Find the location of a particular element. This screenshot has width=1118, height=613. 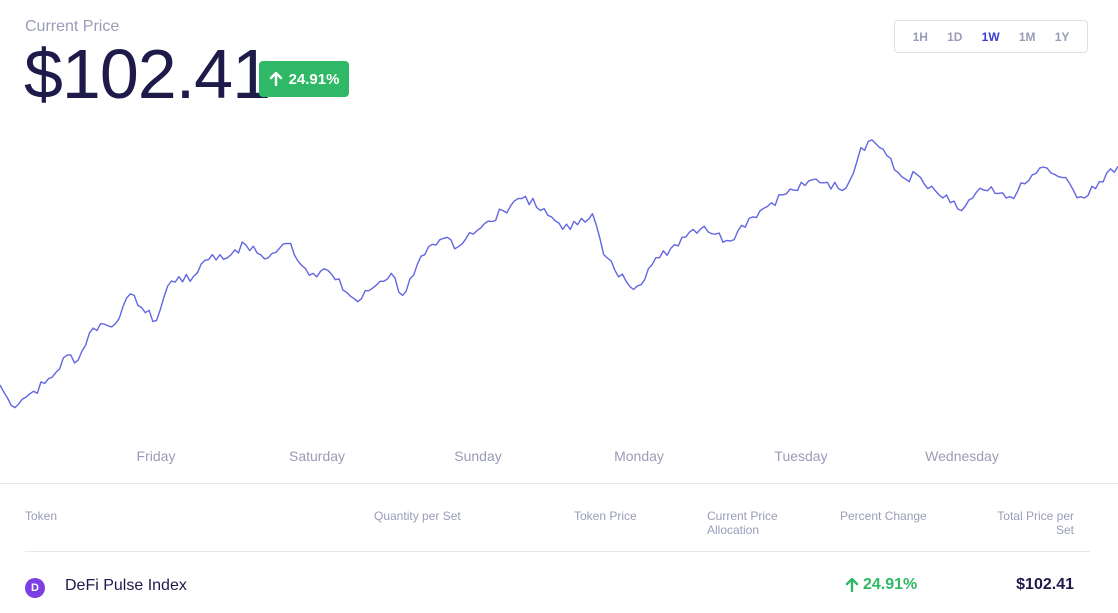

x-label-tuesday: Tuesday is located at coordinates (801, 456).